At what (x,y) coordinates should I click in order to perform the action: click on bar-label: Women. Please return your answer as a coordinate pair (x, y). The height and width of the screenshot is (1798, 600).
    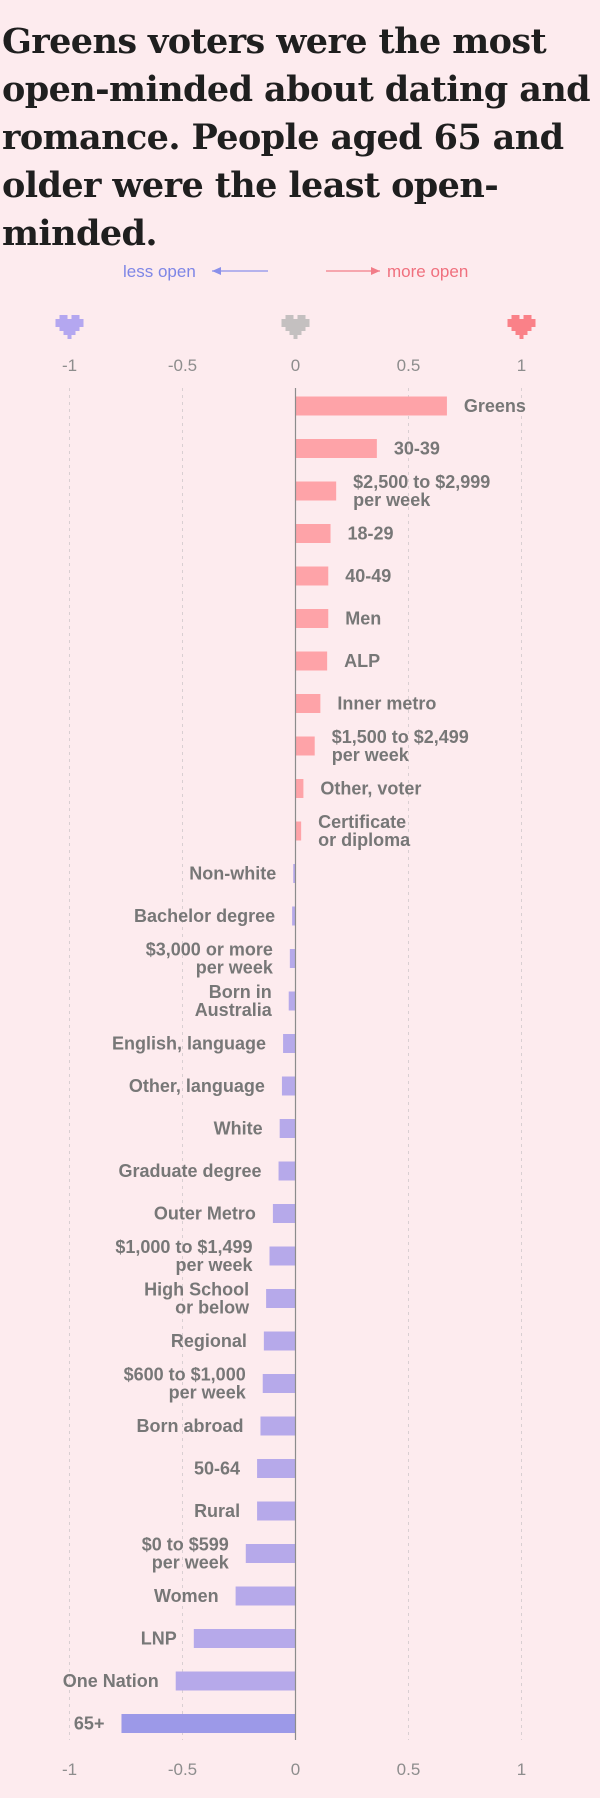
    Looking at the image, I should click on (186, 1596).